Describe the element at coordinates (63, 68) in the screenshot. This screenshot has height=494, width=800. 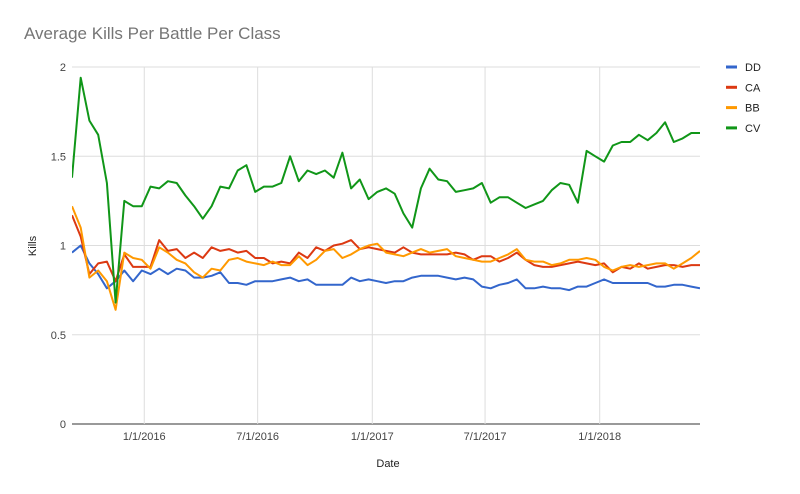
I see `y-tick-label: 2` at that location.